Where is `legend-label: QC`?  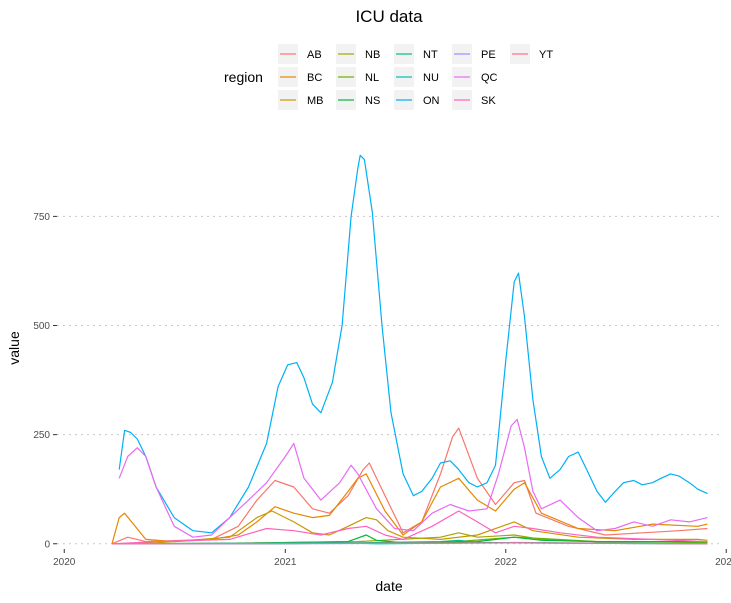
legend-label: QC is located at coordinates (489, 78).